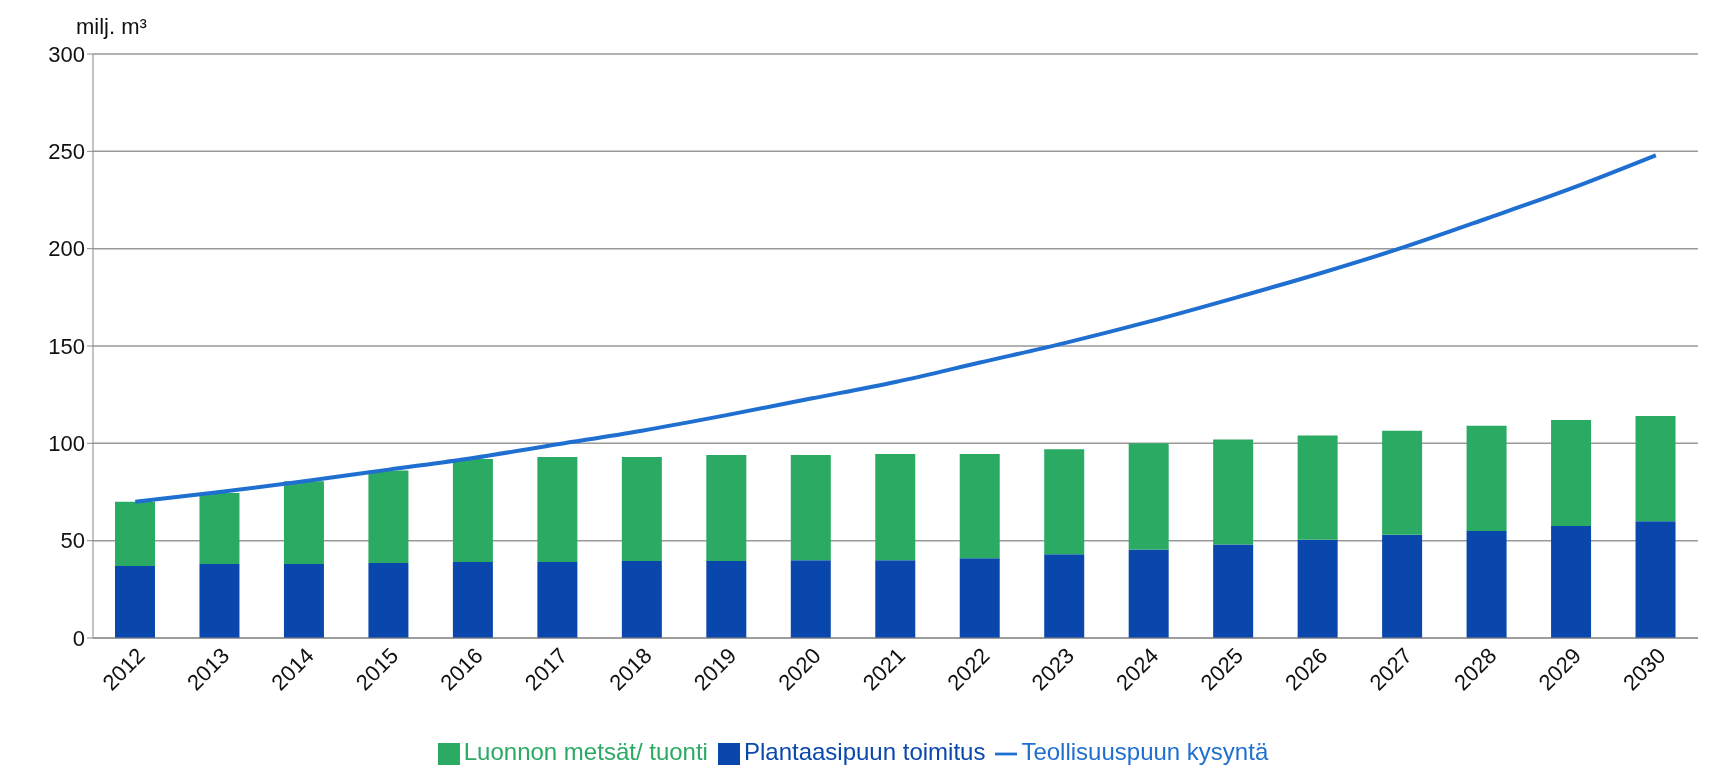 This screenshot has width=1725, height=784. I want to click on y-tick-label: 0, so click(78, 638).